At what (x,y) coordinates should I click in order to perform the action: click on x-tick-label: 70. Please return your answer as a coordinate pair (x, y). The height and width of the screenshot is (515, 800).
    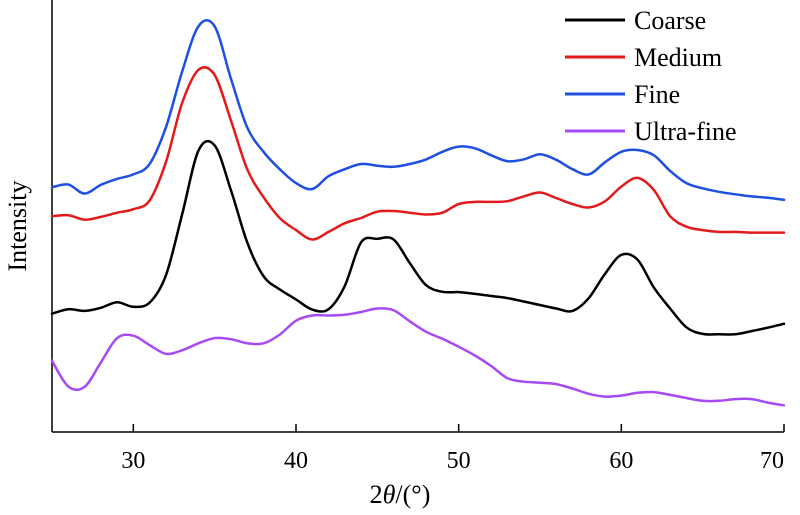
    Looking at the image, I should click on (772, 461).